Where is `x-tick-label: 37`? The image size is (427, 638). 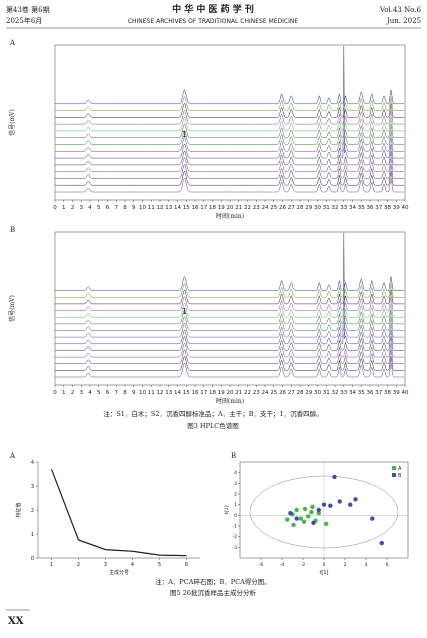
x-tick-label: 37 is located at coordinates (378, 208).